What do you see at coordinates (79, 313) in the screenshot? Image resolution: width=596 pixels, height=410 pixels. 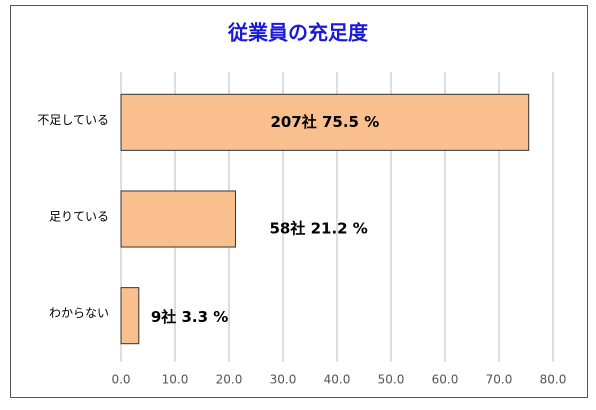 I see `y-tick-label: わからない` at bounding box center [79, 313].